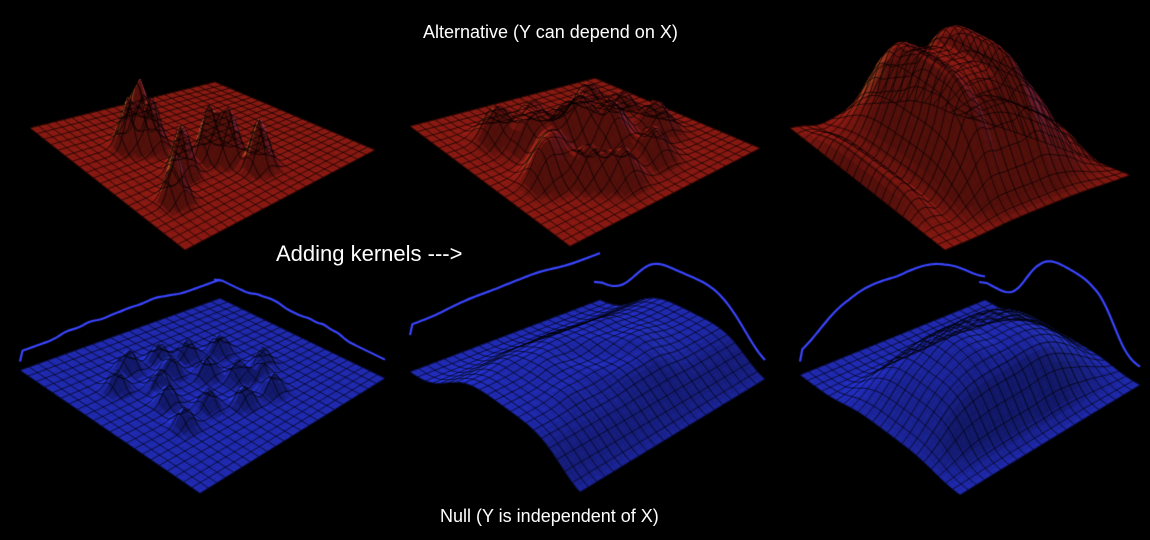 This screenshot has width=1150, height=540. I want to click on adding-kernels-caption: Adding kernels --->, so click(369, 253).